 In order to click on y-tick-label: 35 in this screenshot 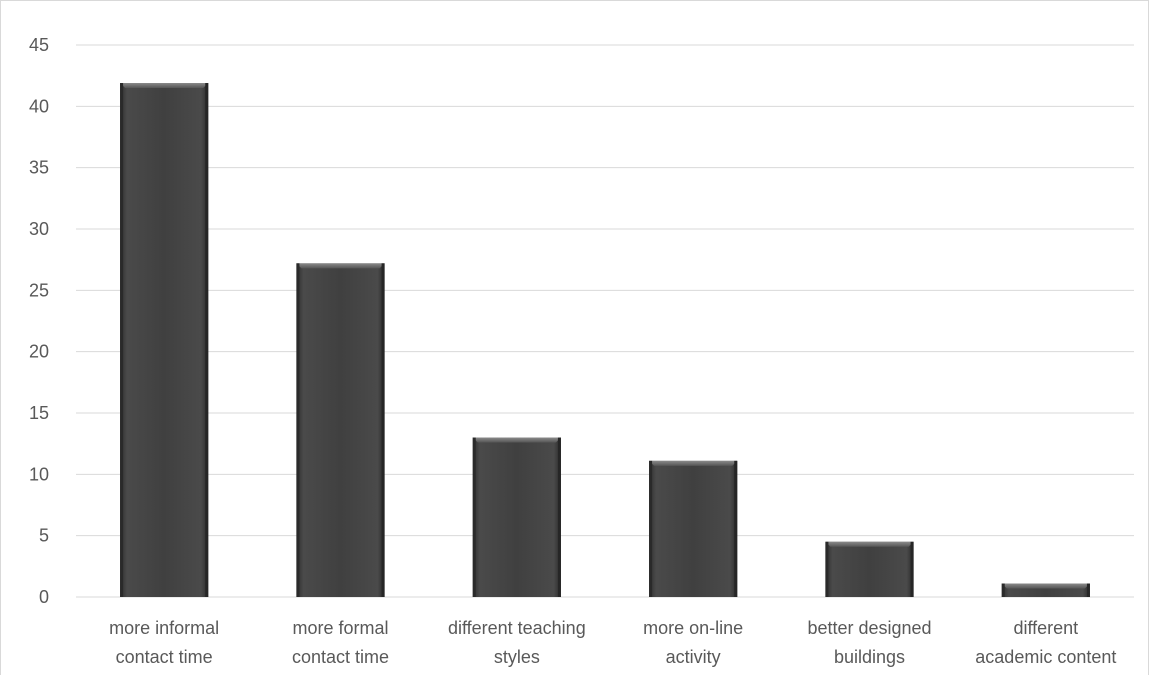, I will do `click(39, 168)`.